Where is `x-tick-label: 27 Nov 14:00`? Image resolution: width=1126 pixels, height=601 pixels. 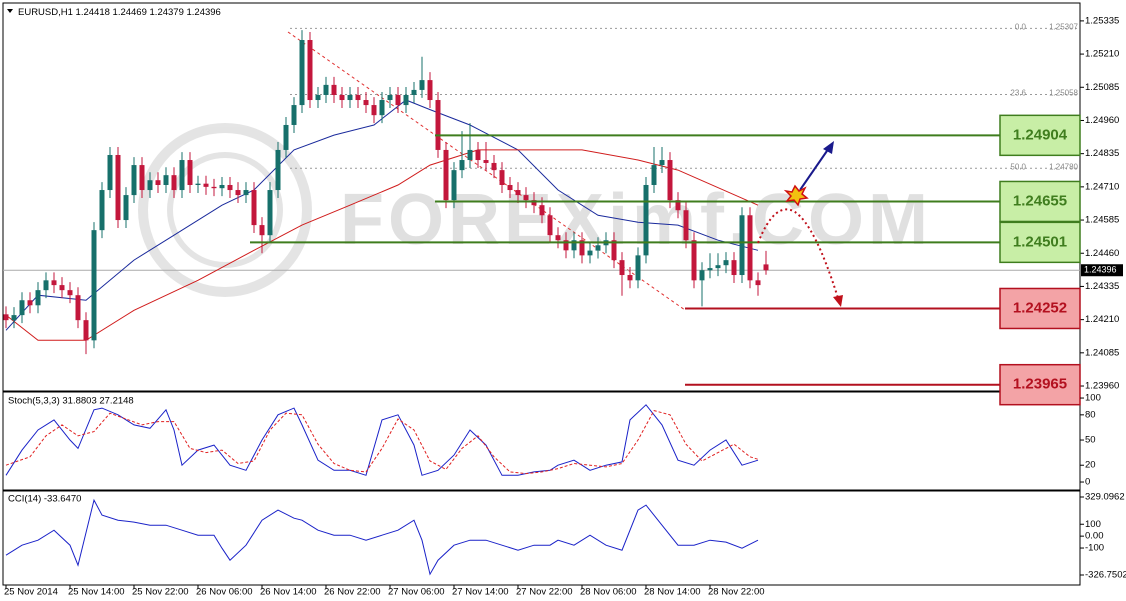 x-tick-label: 27 Nov 14:00 is located at coordinates (480, 592).